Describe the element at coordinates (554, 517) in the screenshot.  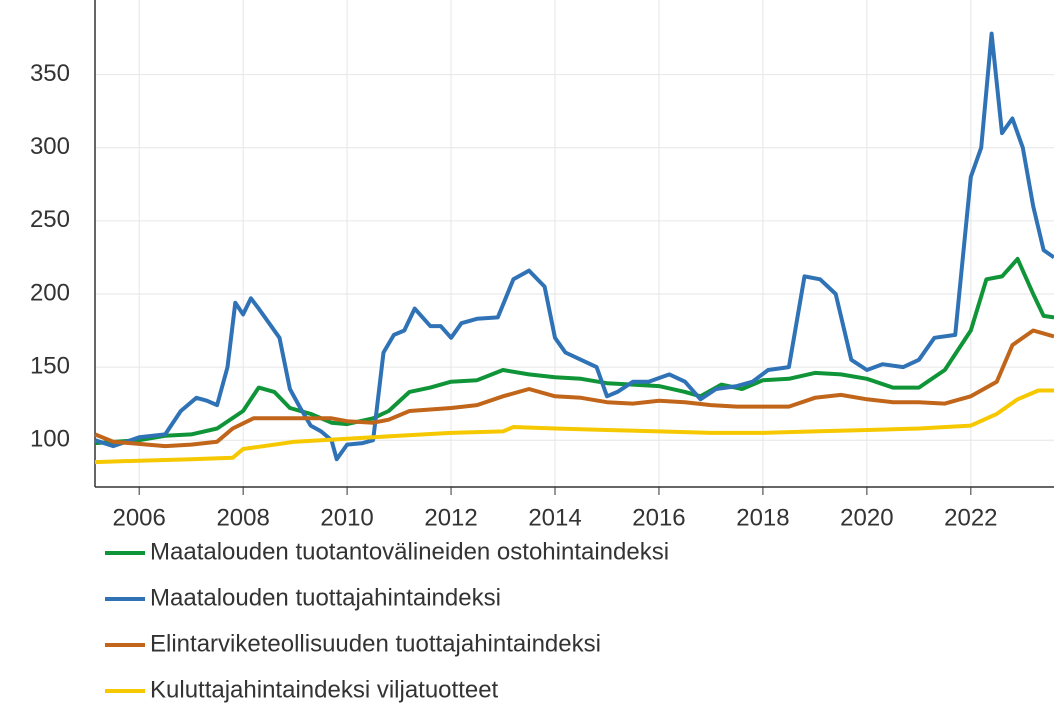
I see `x-tick-label: 2014` at that location.